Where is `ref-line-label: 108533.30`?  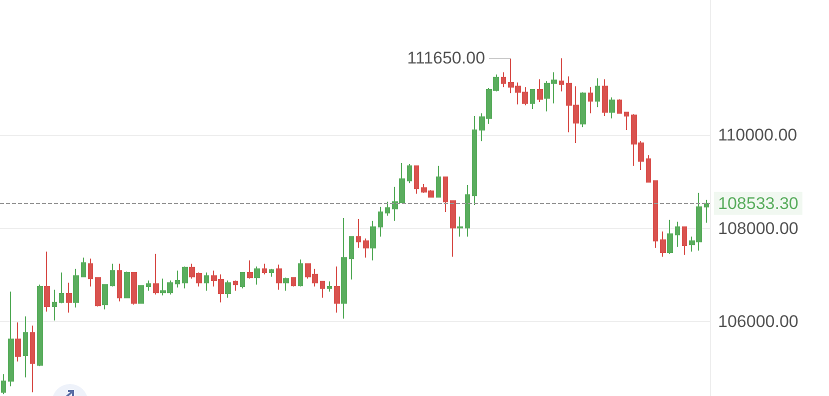
ref-line-label: 108533.30 is located at coordinates (758, 203).